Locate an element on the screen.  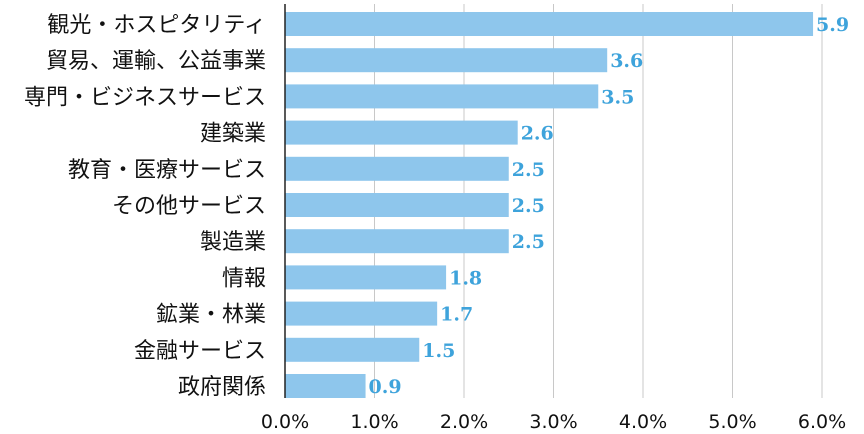
value-label: 1.8 is located at coordinates (465, 278).